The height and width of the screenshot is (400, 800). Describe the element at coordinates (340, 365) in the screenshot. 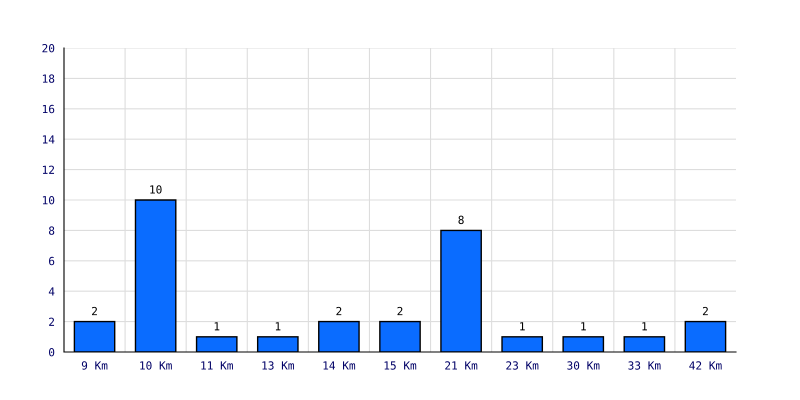

I see `x-tick-label: 14 Km` at that location.